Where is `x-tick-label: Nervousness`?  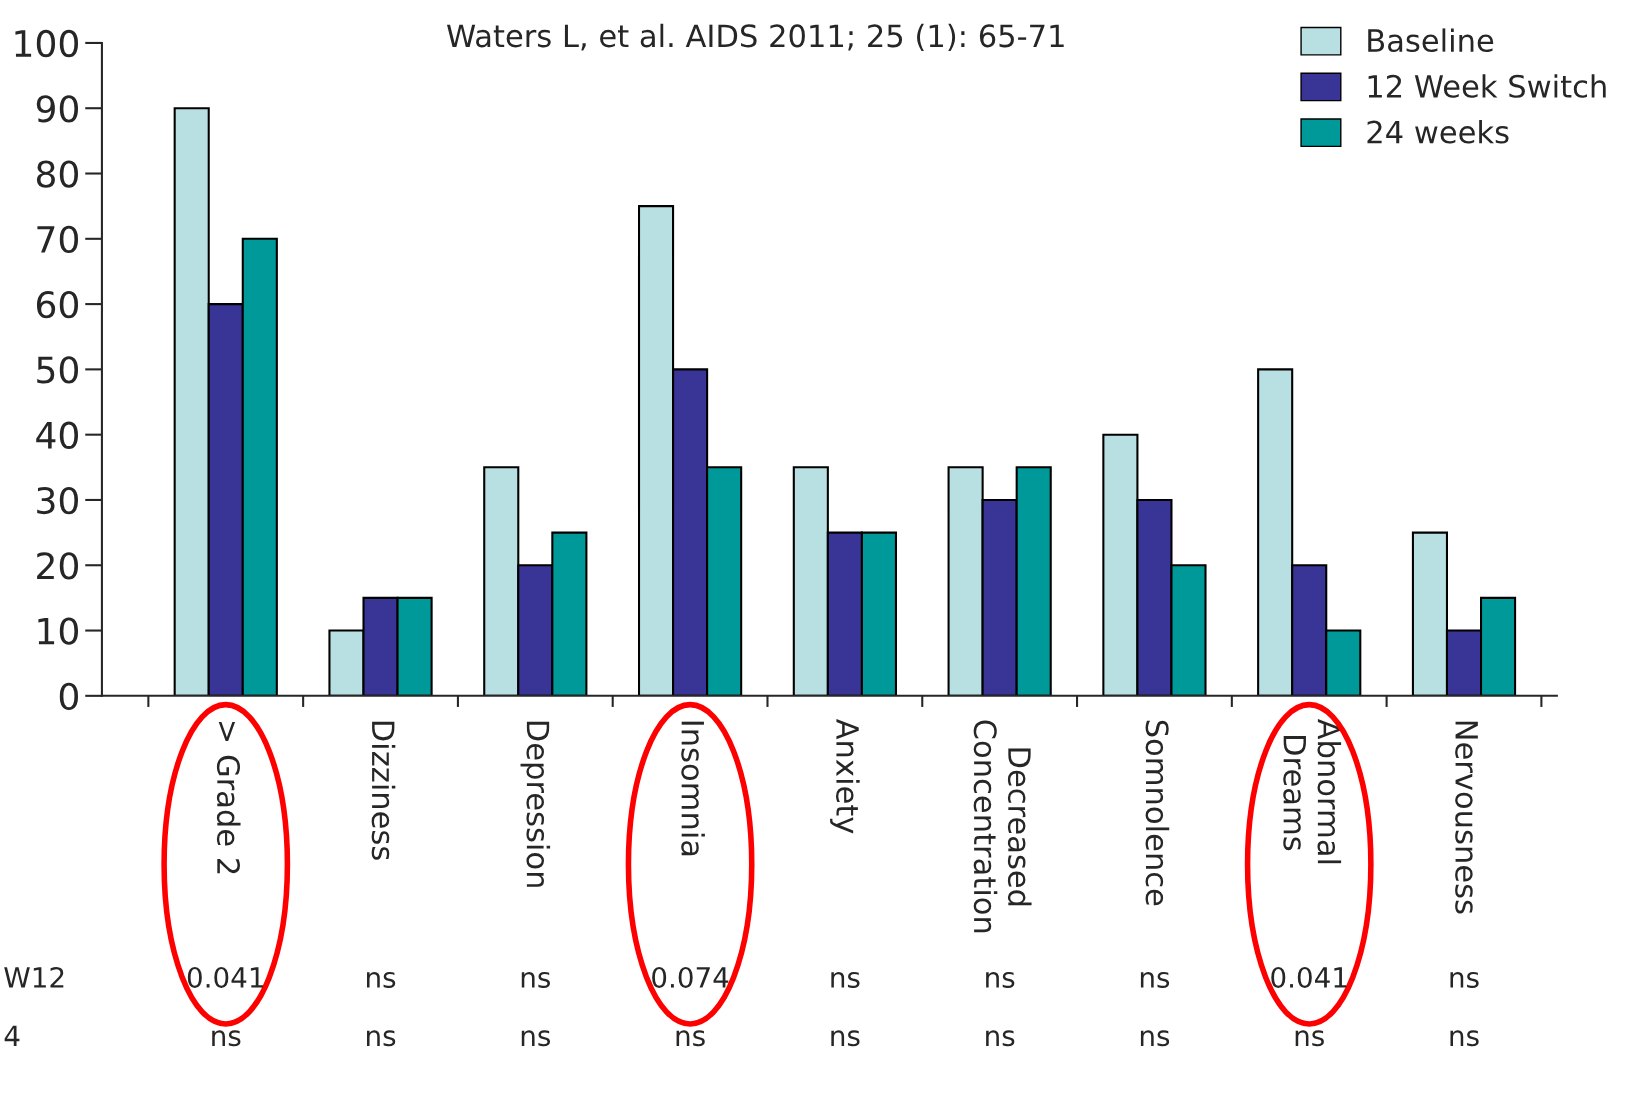 x-tick-label: Nervousness is located at coordinates (1466, 817).